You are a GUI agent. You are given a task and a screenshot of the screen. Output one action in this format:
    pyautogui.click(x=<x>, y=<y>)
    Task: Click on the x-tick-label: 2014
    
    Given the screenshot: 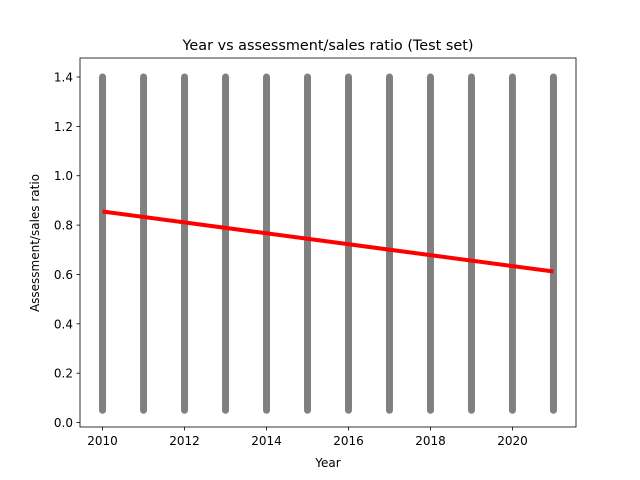 What is the action you would take?
    pyautogui.click(x=266, y=441)
    